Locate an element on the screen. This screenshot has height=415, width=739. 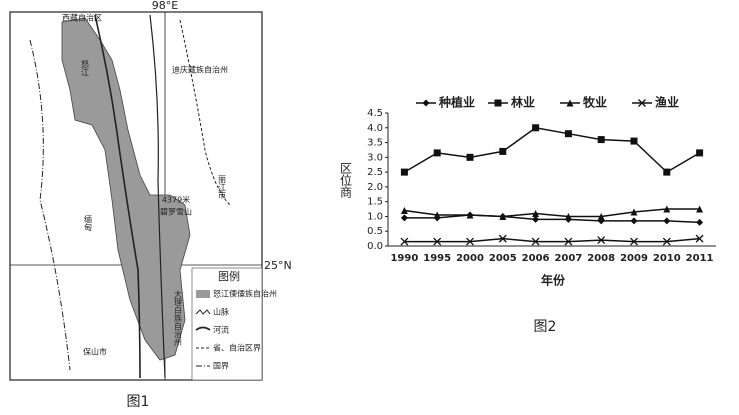
legend-label: 渔业 is located at coordinates (667, 102).